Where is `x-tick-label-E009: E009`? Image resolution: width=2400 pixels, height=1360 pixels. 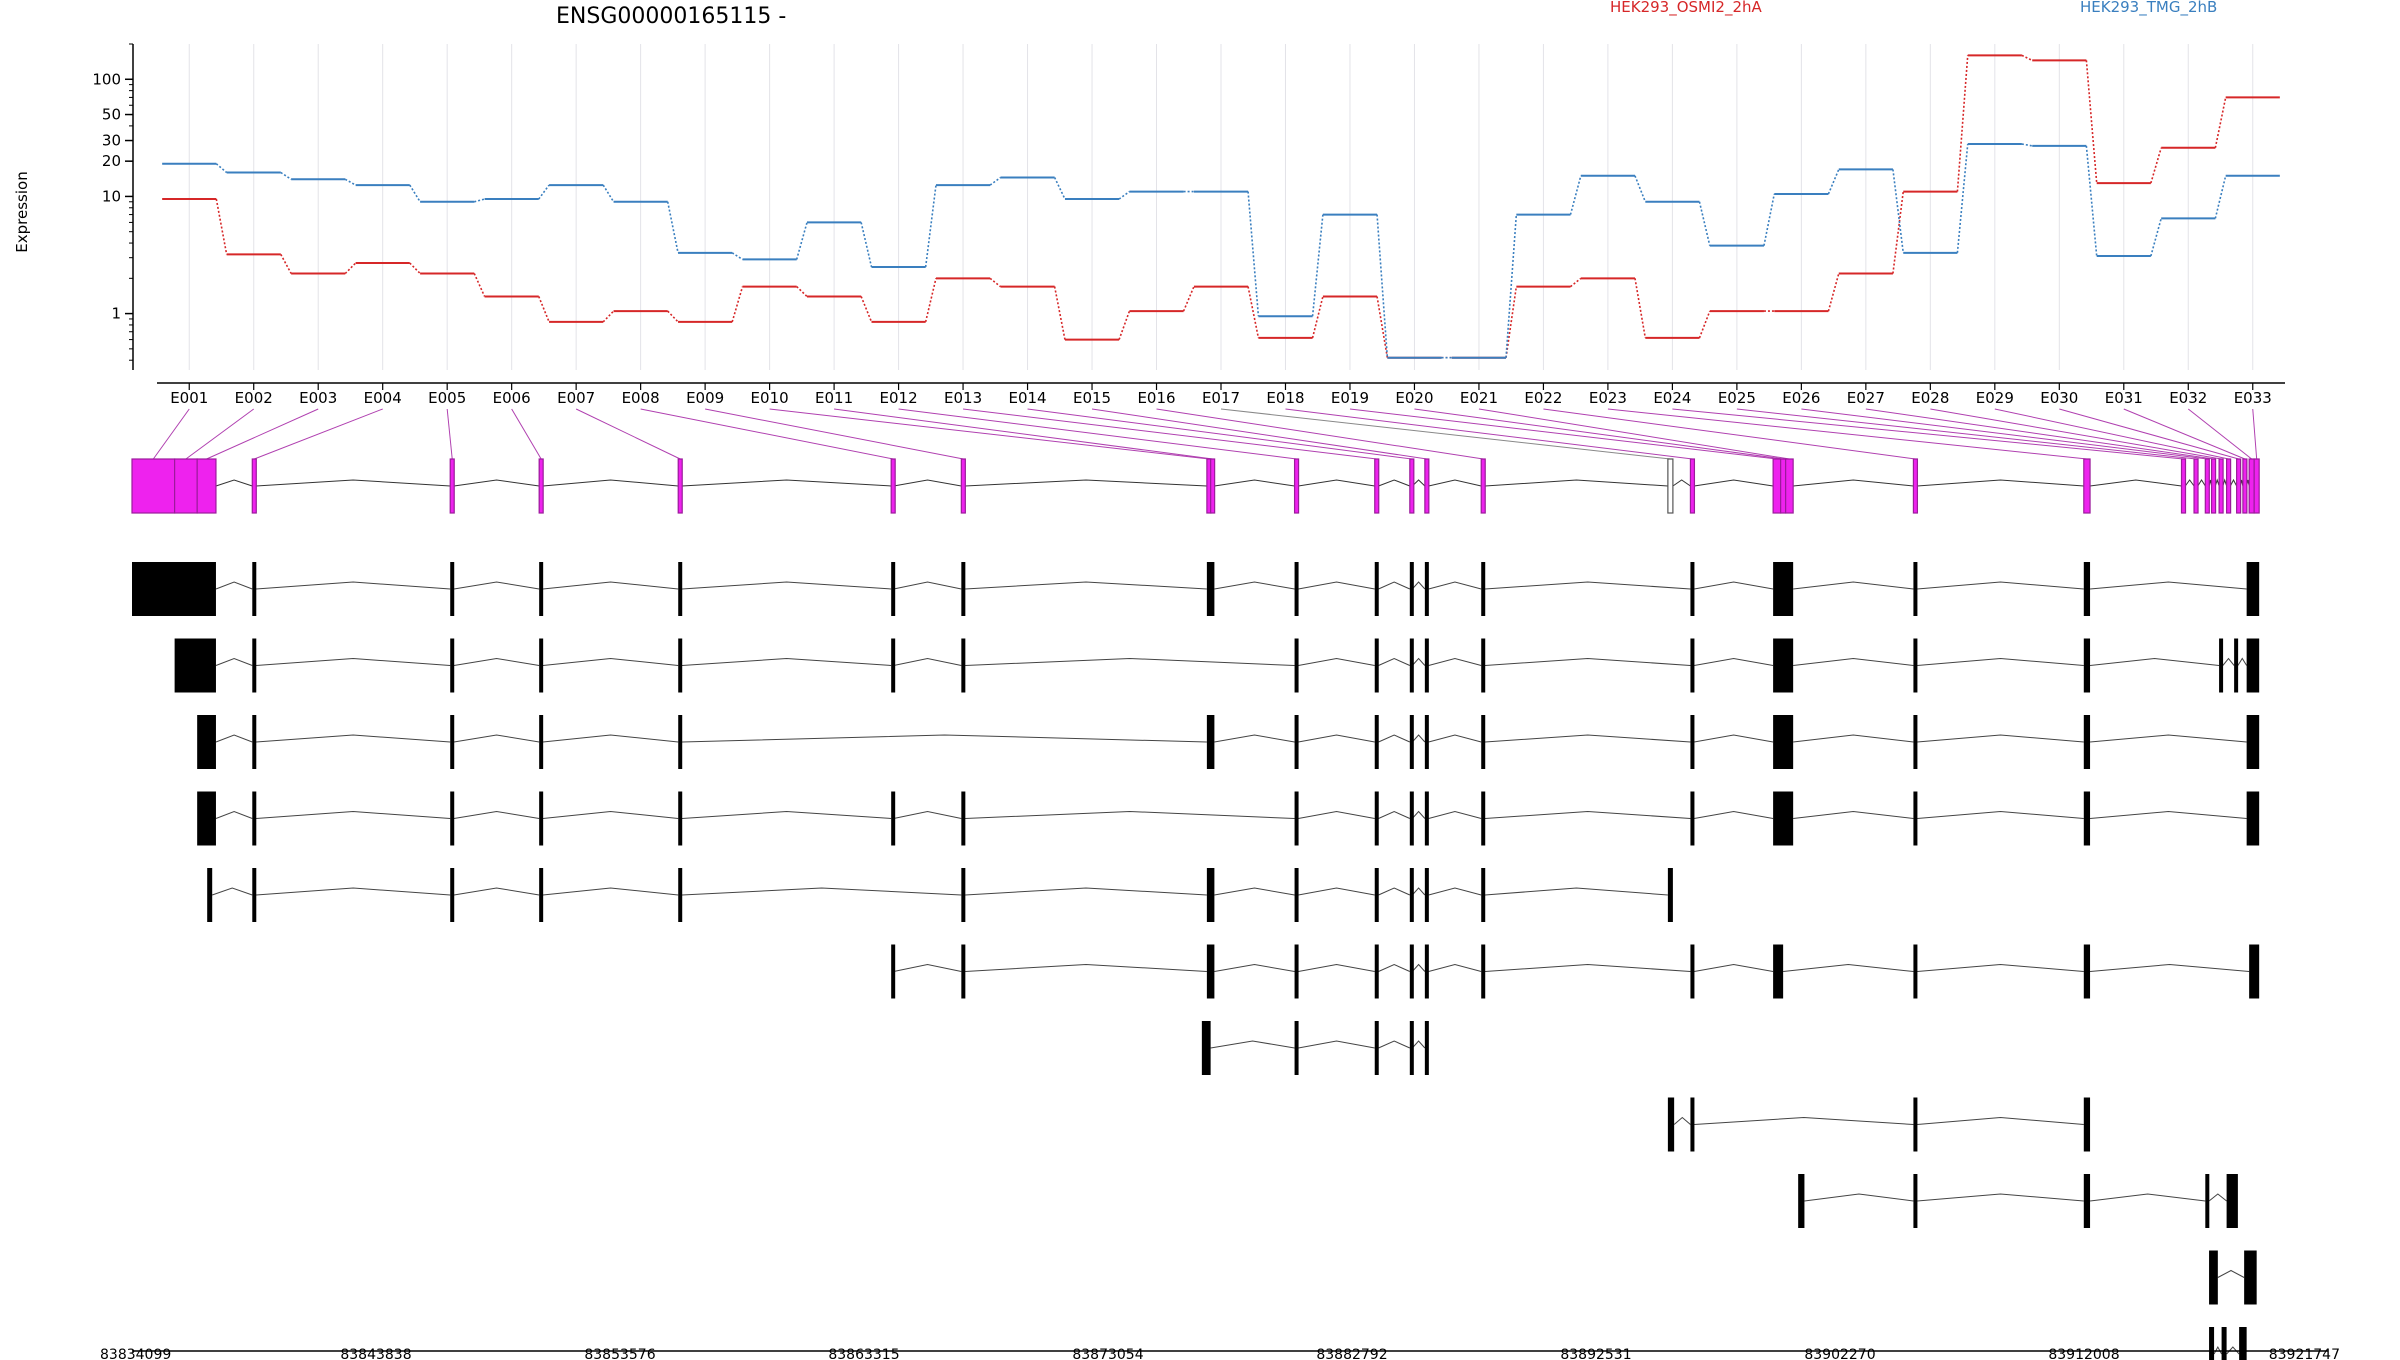
x-tick-label-E009: E009 is located at coordinates (705, 398).